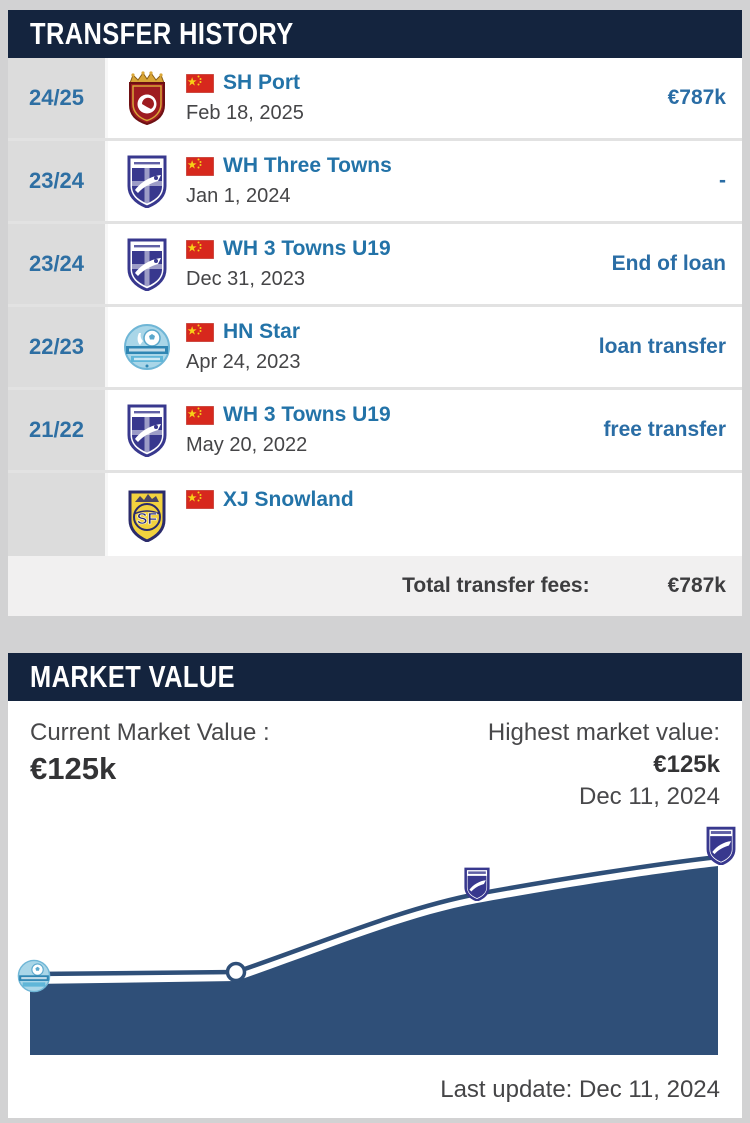 The image size is (750, 1123). What do you see at coordinates (375, 99) in the screenshot?
I see `transfer-row: 24/25` at bounding box center [375, 99].